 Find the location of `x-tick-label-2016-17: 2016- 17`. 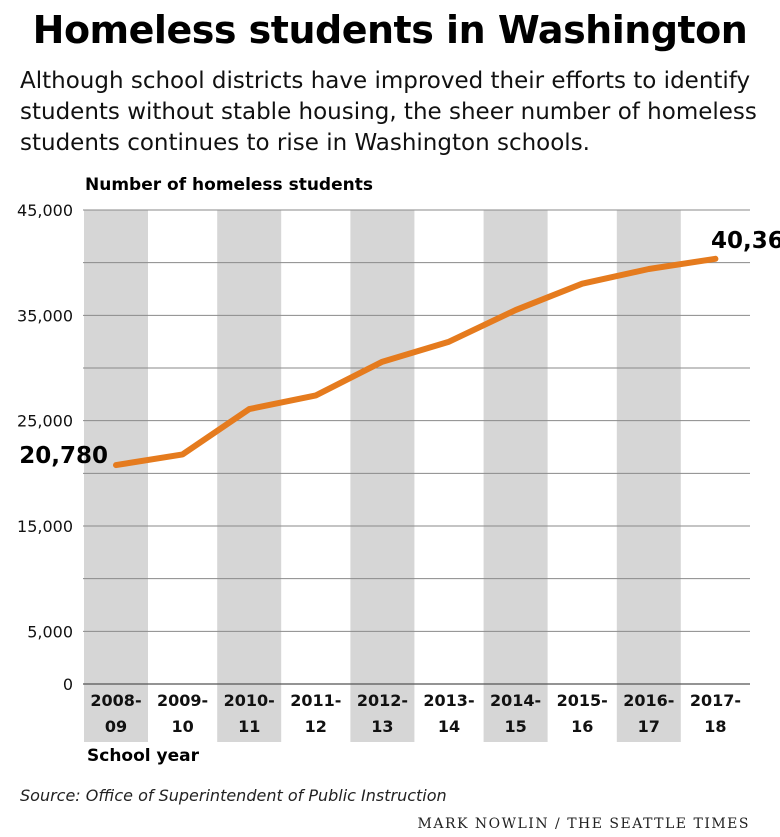

x-tick-label-2016-17: 2016- 17 is located at coordinates (648, 713).